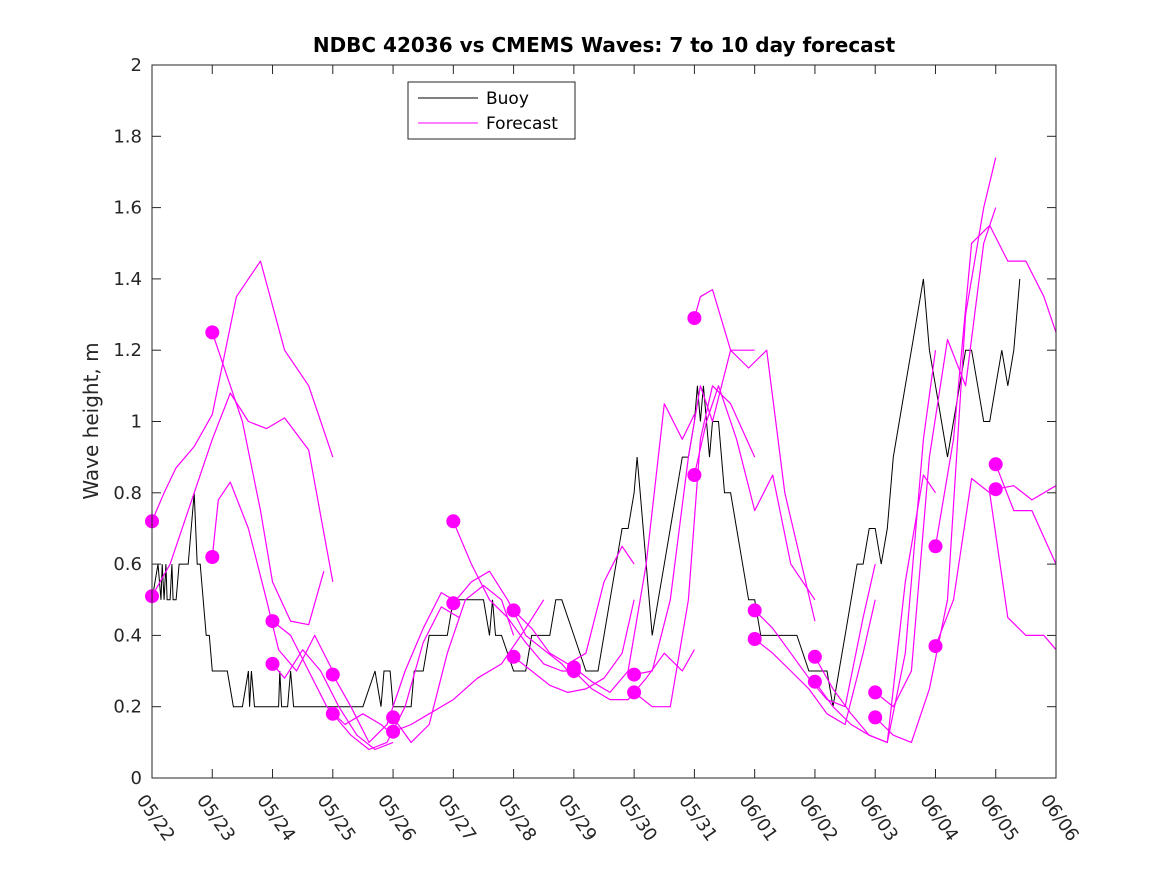 The height and width of the screenshot is (875, 1167). Describe the element at coordinates (127, 564) in the screenshot. I see `y-tick-label: 0.6` at that location.